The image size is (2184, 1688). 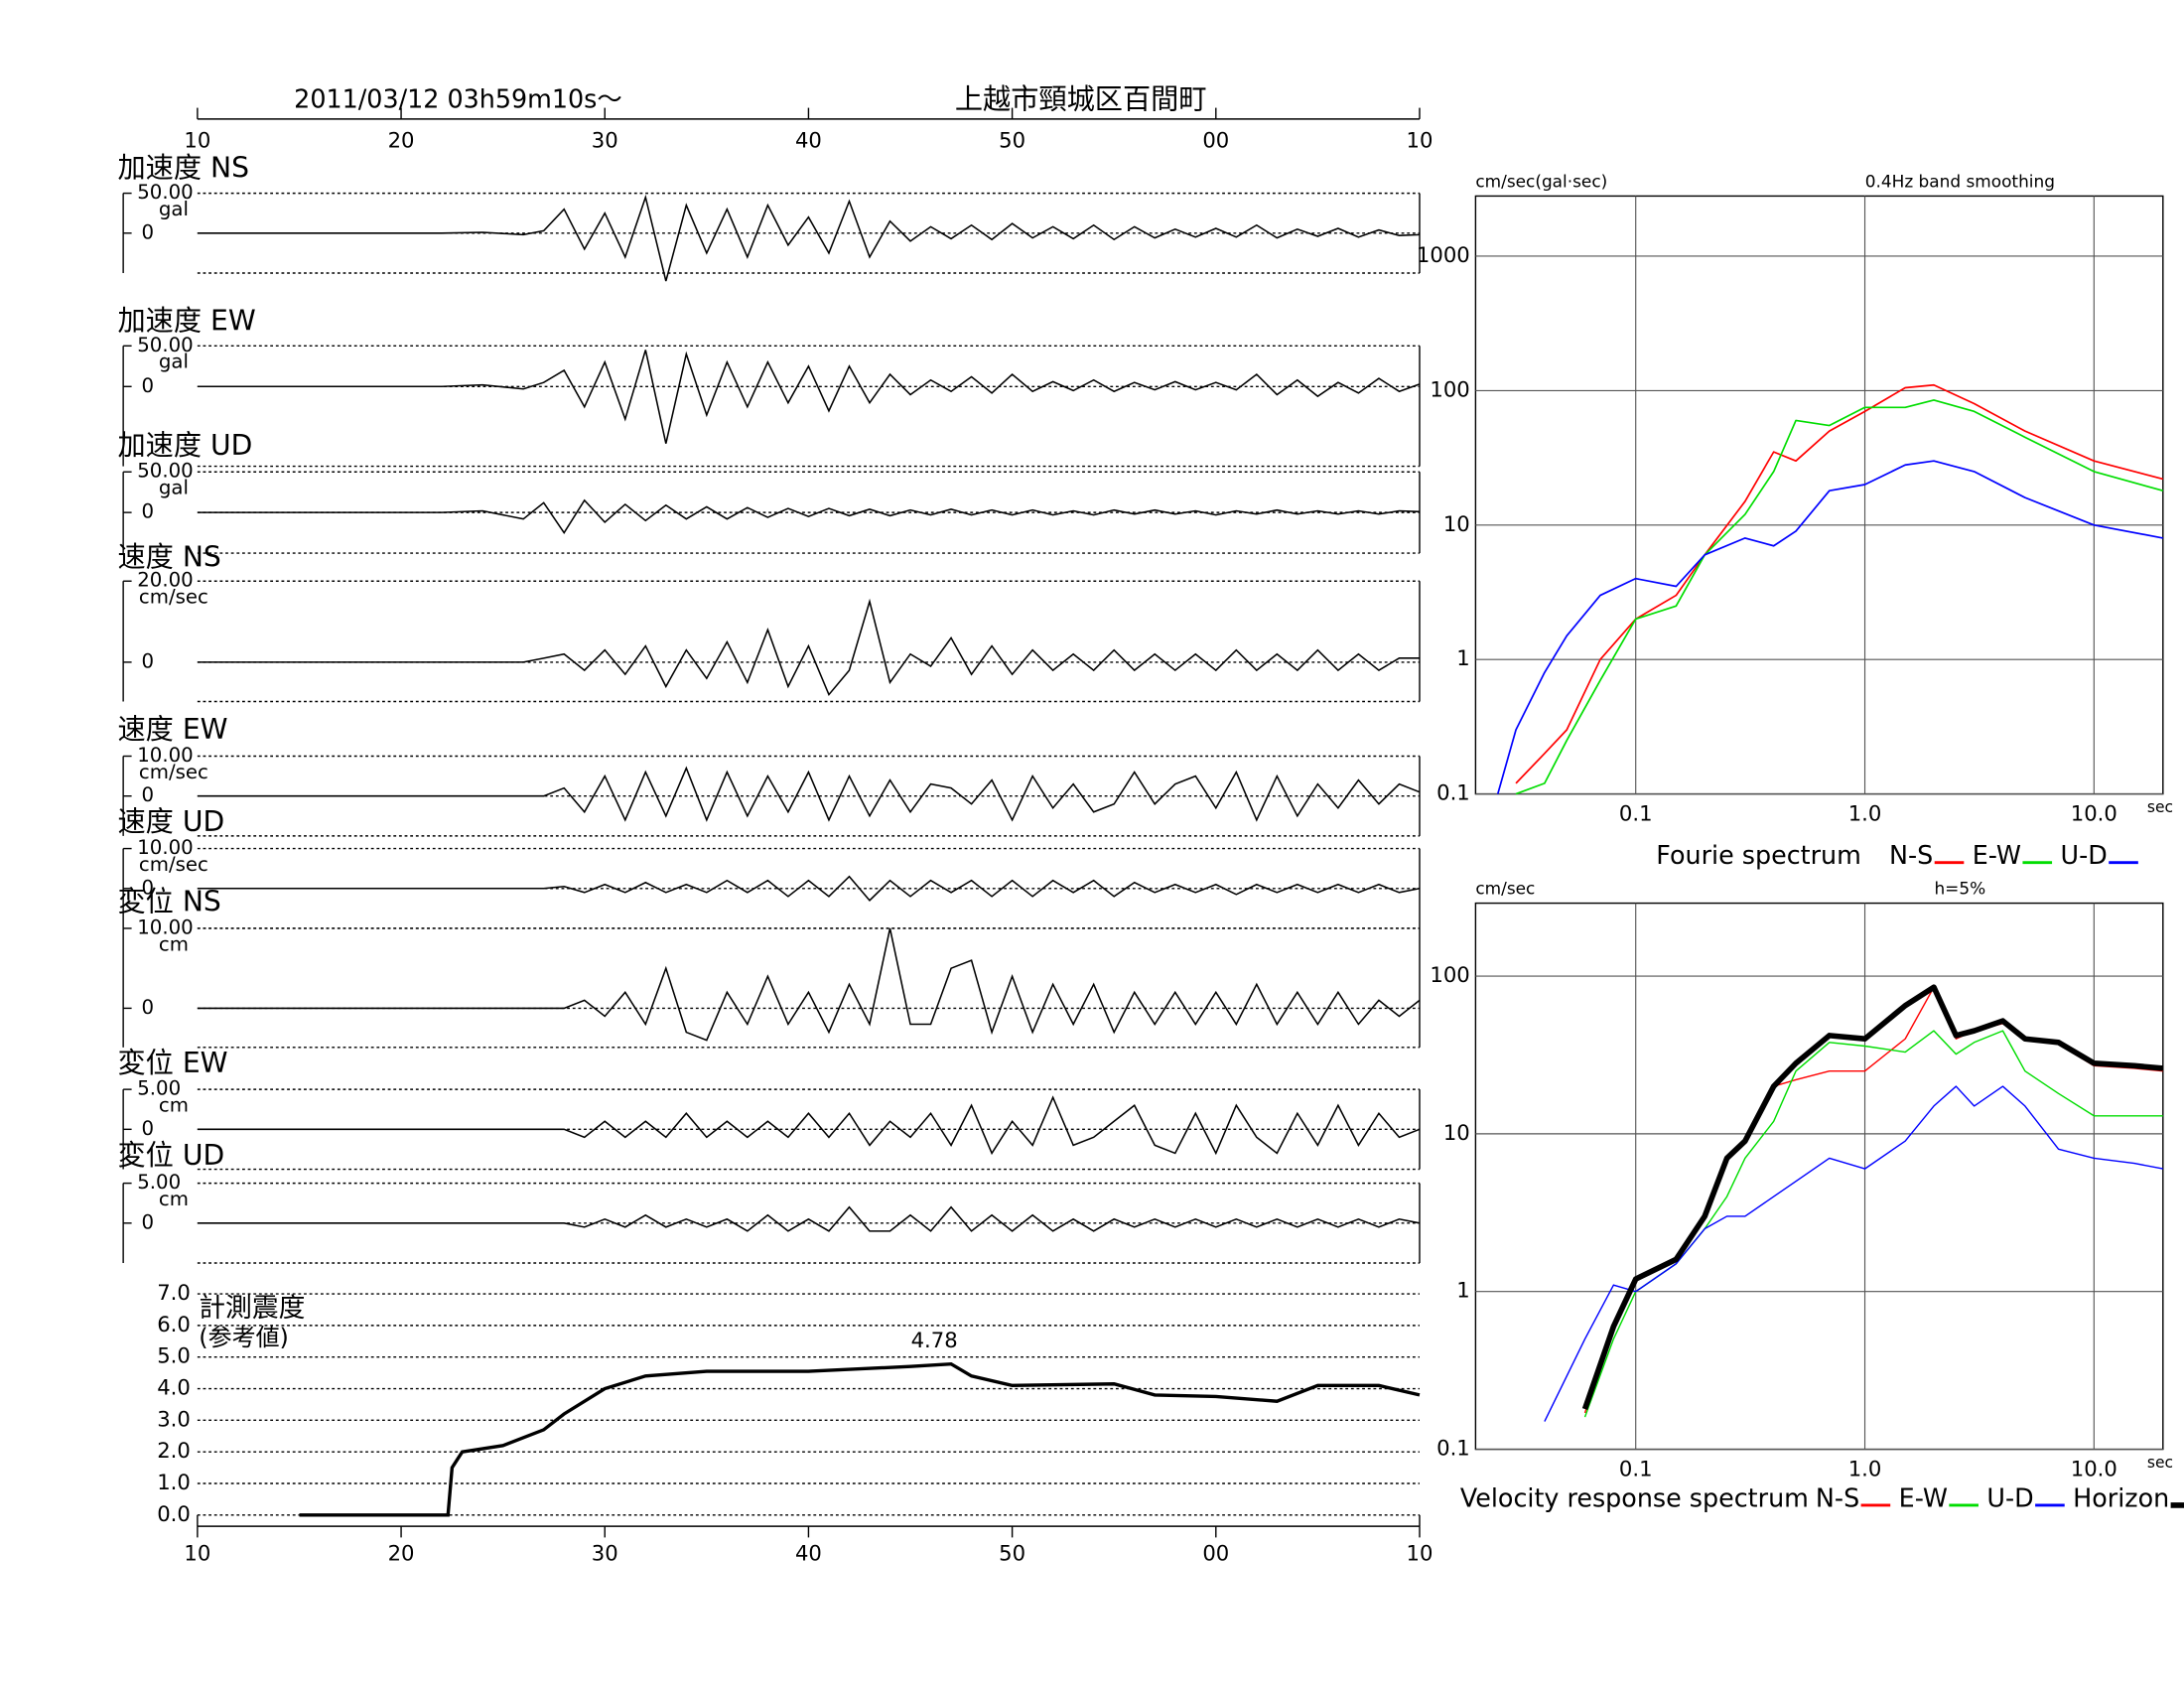 I want to click on panel-label: 速度 EW, so click(x=172, y=729).